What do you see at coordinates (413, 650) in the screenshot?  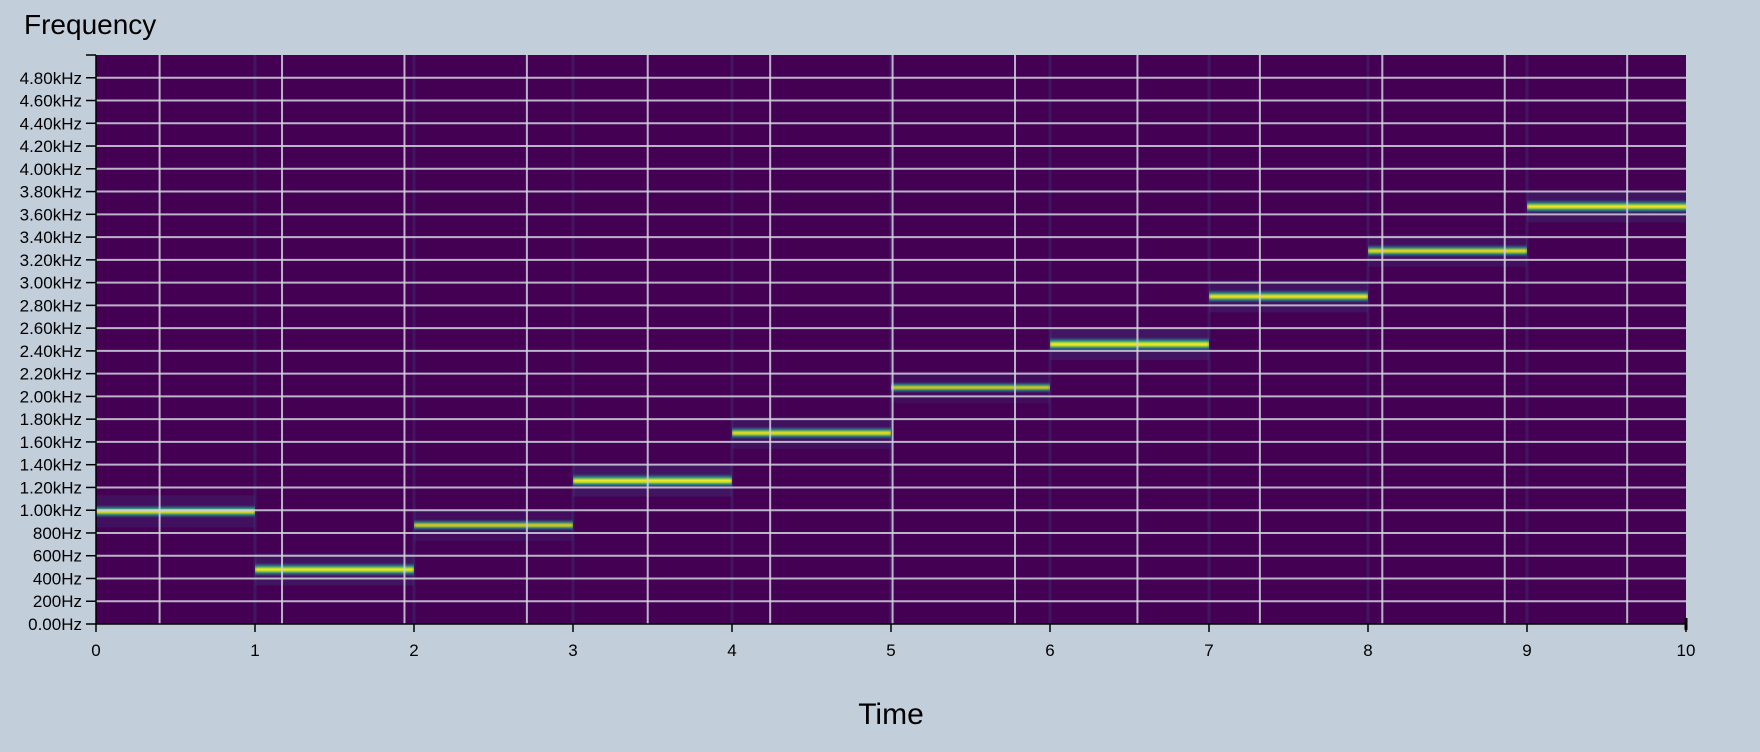 I see `x-tick-label: 2` at bounding box center [413, 650].